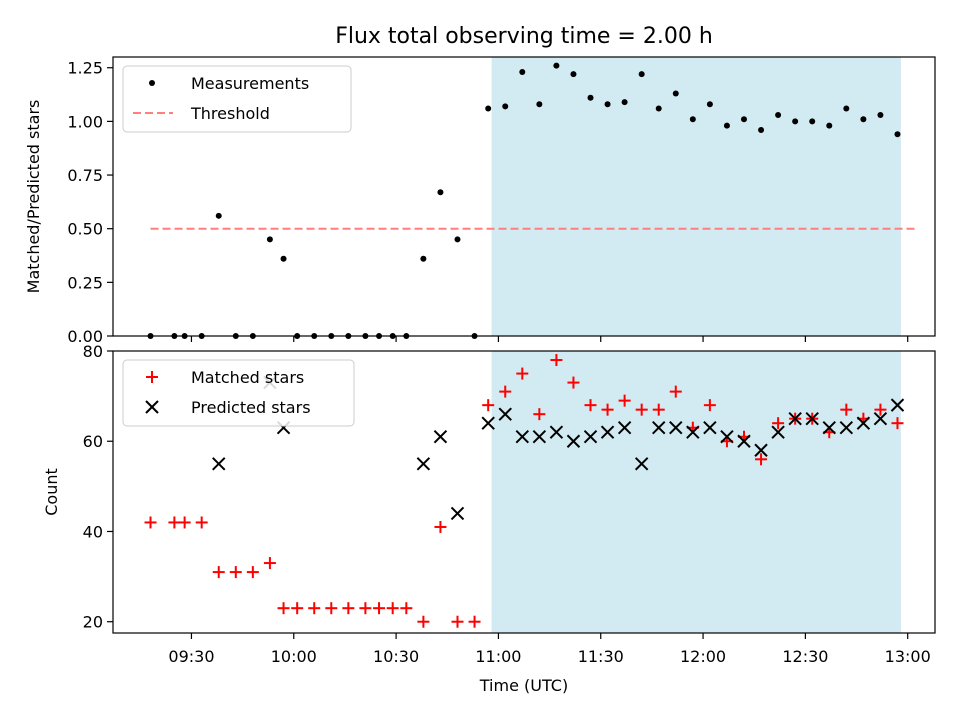  I want to click on legend-label: Matched stars, so click(247, 377).